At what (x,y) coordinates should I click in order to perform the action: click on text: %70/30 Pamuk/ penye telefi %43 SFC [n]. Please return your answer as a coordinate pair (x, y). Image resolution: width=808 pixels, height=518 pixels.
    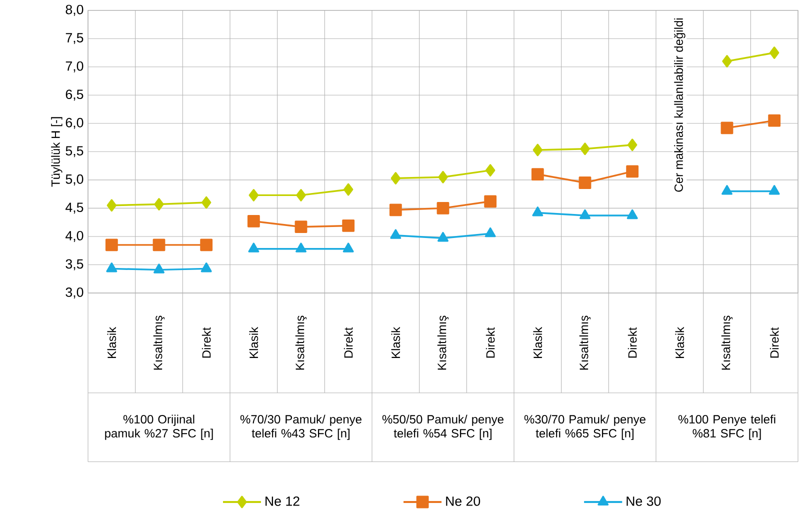
    Looking at the image, I should click on (301, 427).